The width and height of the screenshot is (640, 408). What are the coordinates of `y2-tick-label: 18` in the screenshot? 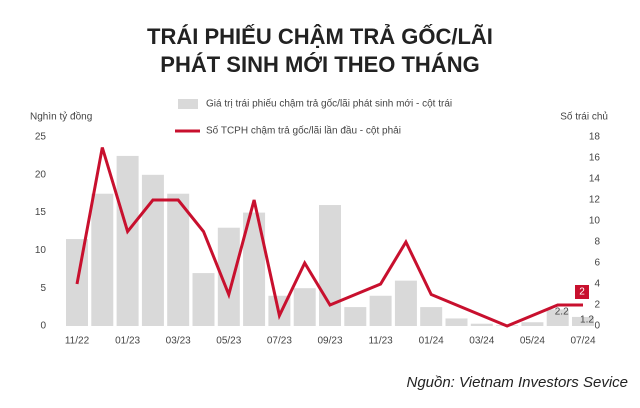 It's located at (595, 137).